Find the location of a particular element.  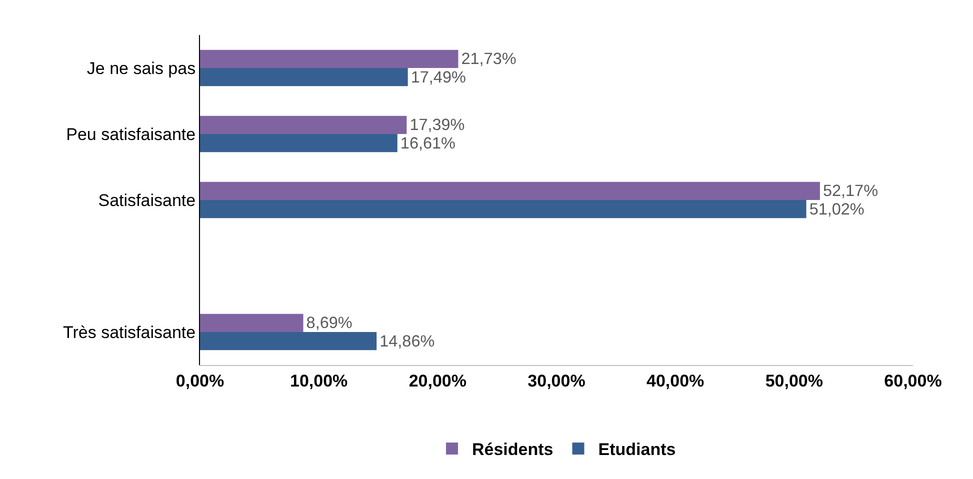

data-label: 52,17% is located at coordinates (850, 191).